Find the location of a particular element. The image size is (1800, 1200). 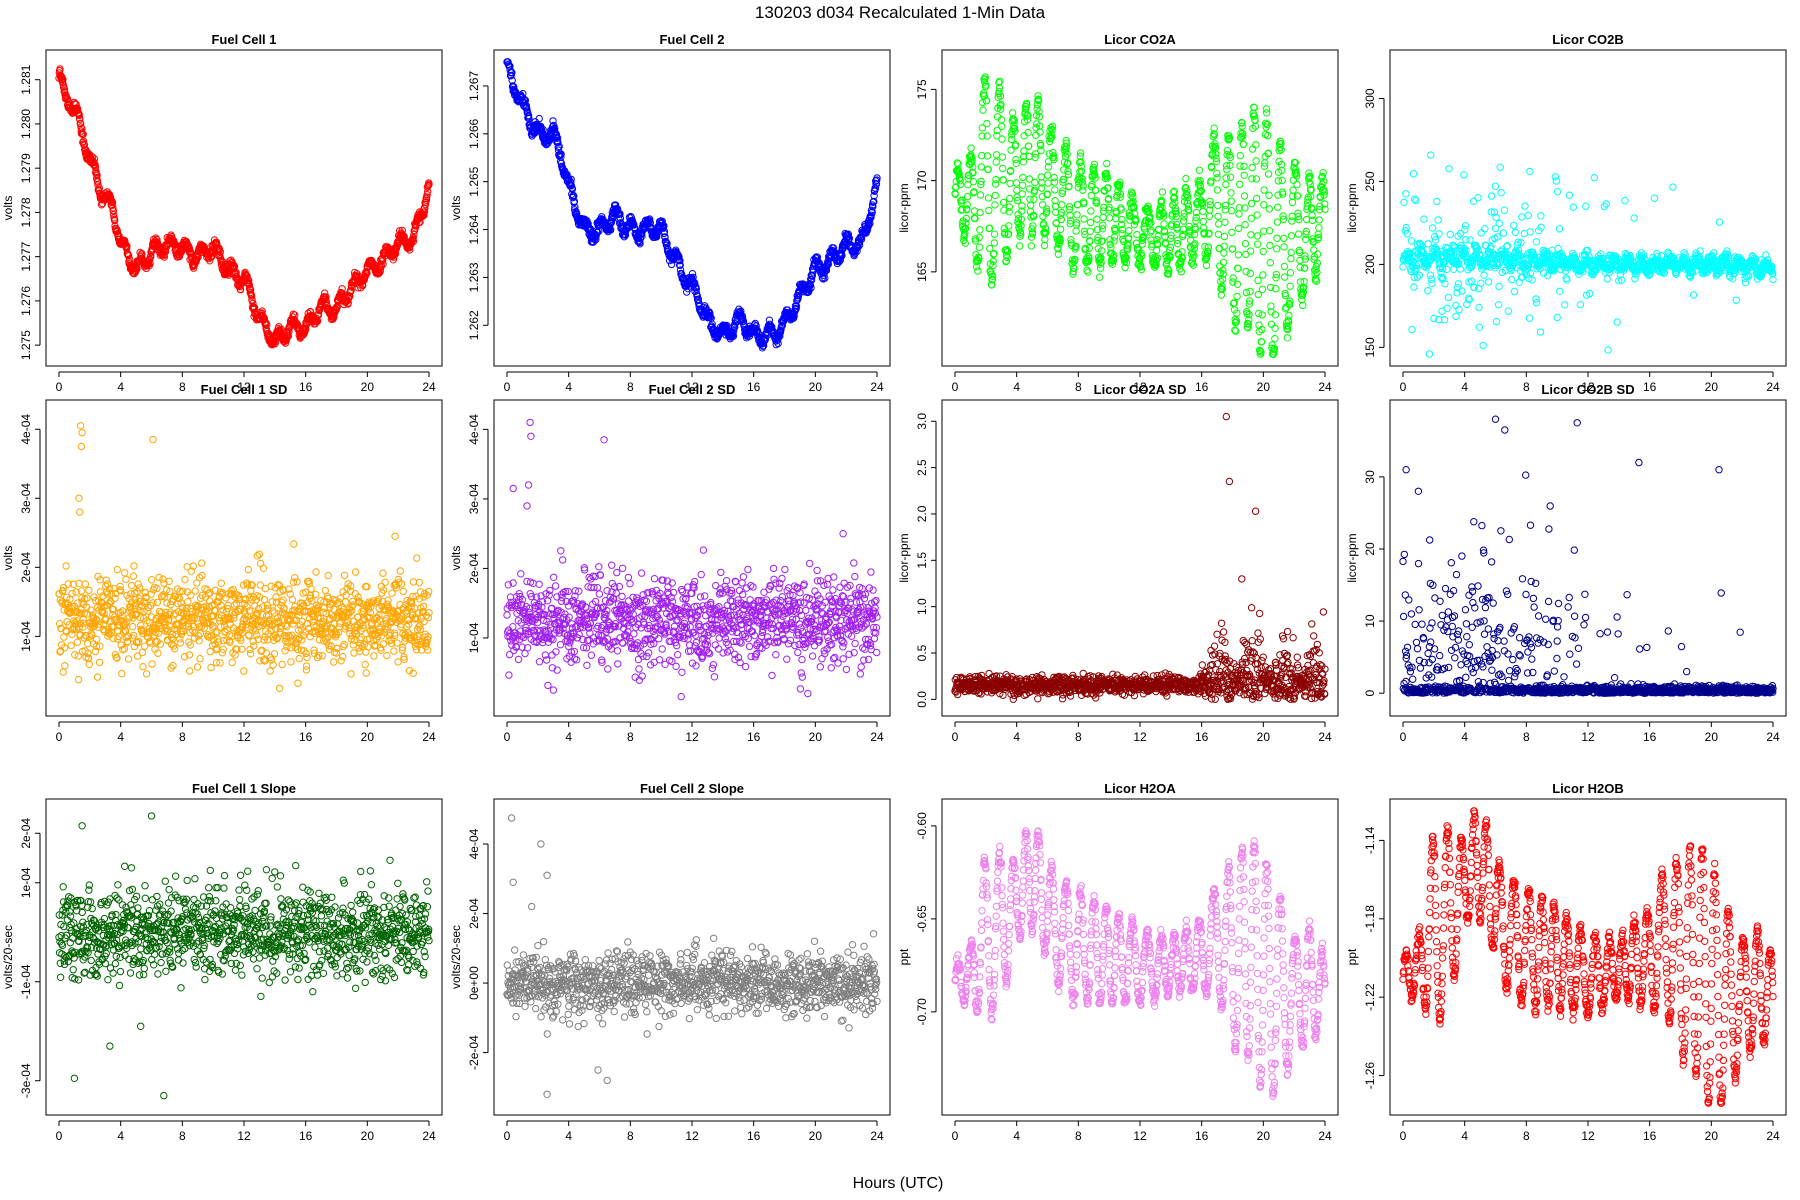

y-tick-label: 175 is located at coordinates (922, 89).